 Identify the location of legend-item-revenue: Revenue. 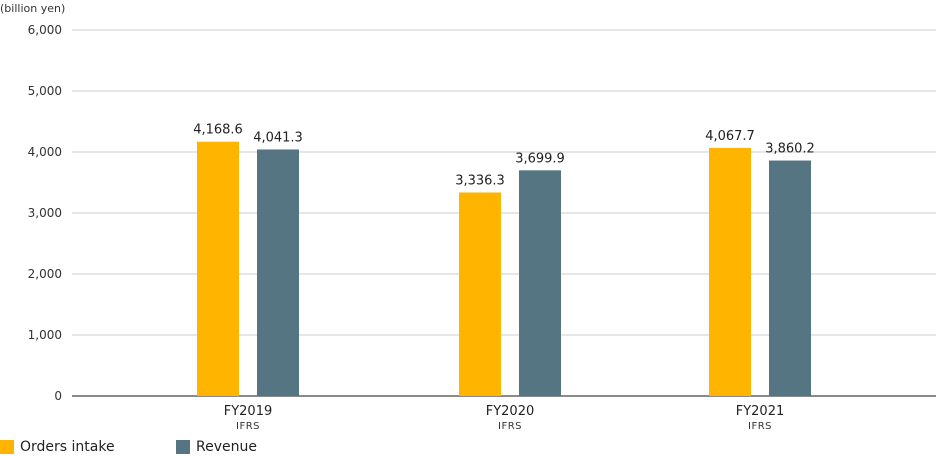
(216, 447).